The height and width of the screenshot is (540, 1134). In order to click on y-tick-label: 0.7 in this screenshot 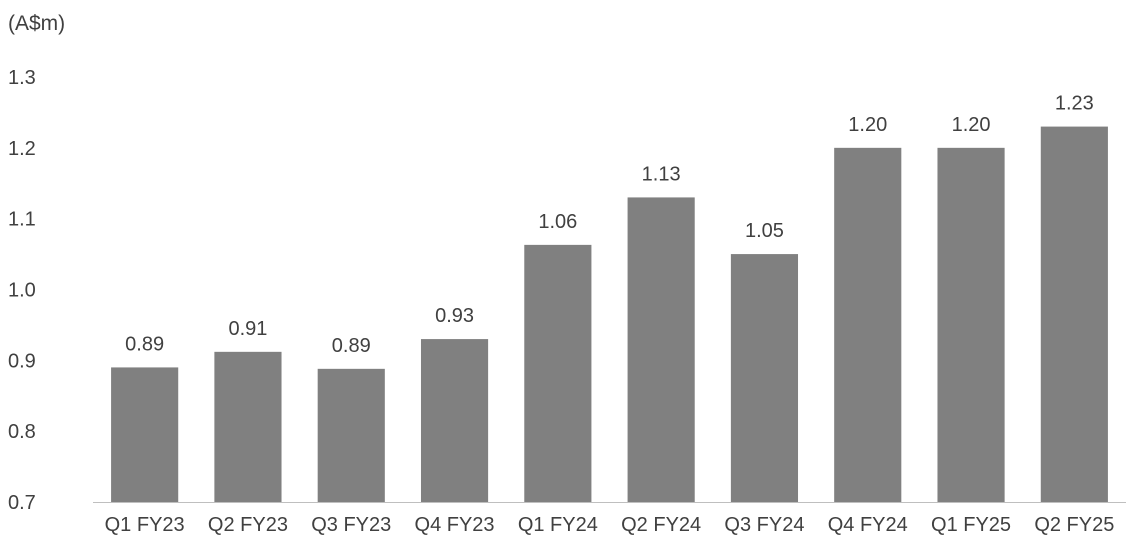, I will do `click(22, 503)`.